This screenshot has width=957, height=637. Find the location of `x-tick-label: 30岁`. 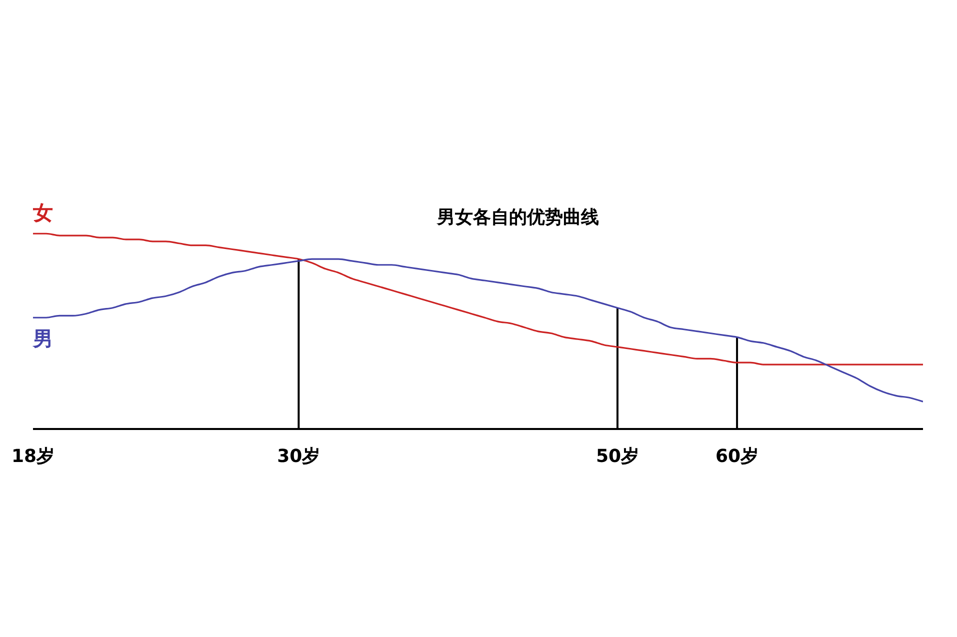

x-tick-label: 30岁 is located at coordinates (298, 456).